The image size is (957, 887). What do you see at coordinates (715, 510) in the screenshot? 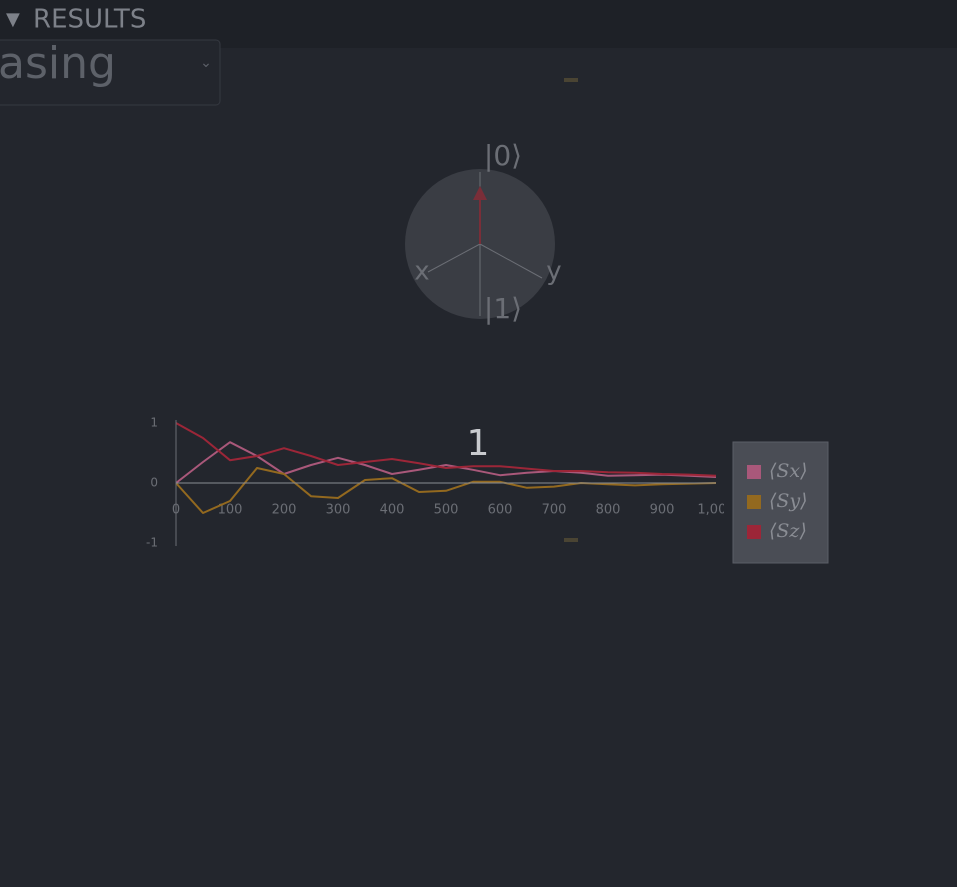
I see `x-tick-label: 1,000` at bounding box center [715, 510].